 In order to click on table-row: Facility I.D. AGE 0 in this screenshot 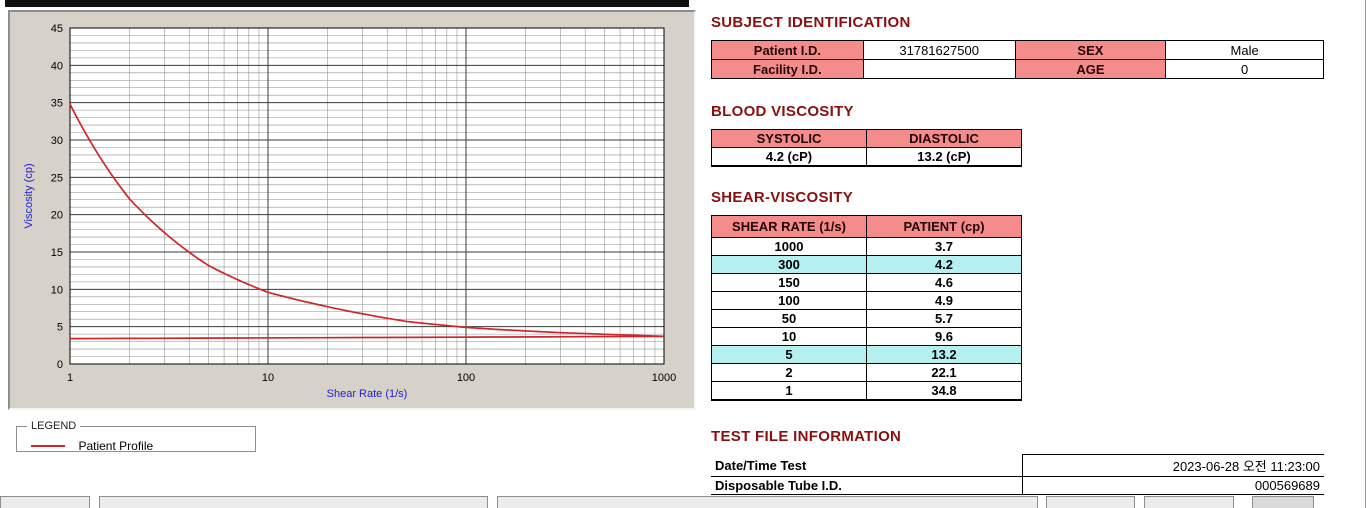, I will do `click(1017, 69)`.